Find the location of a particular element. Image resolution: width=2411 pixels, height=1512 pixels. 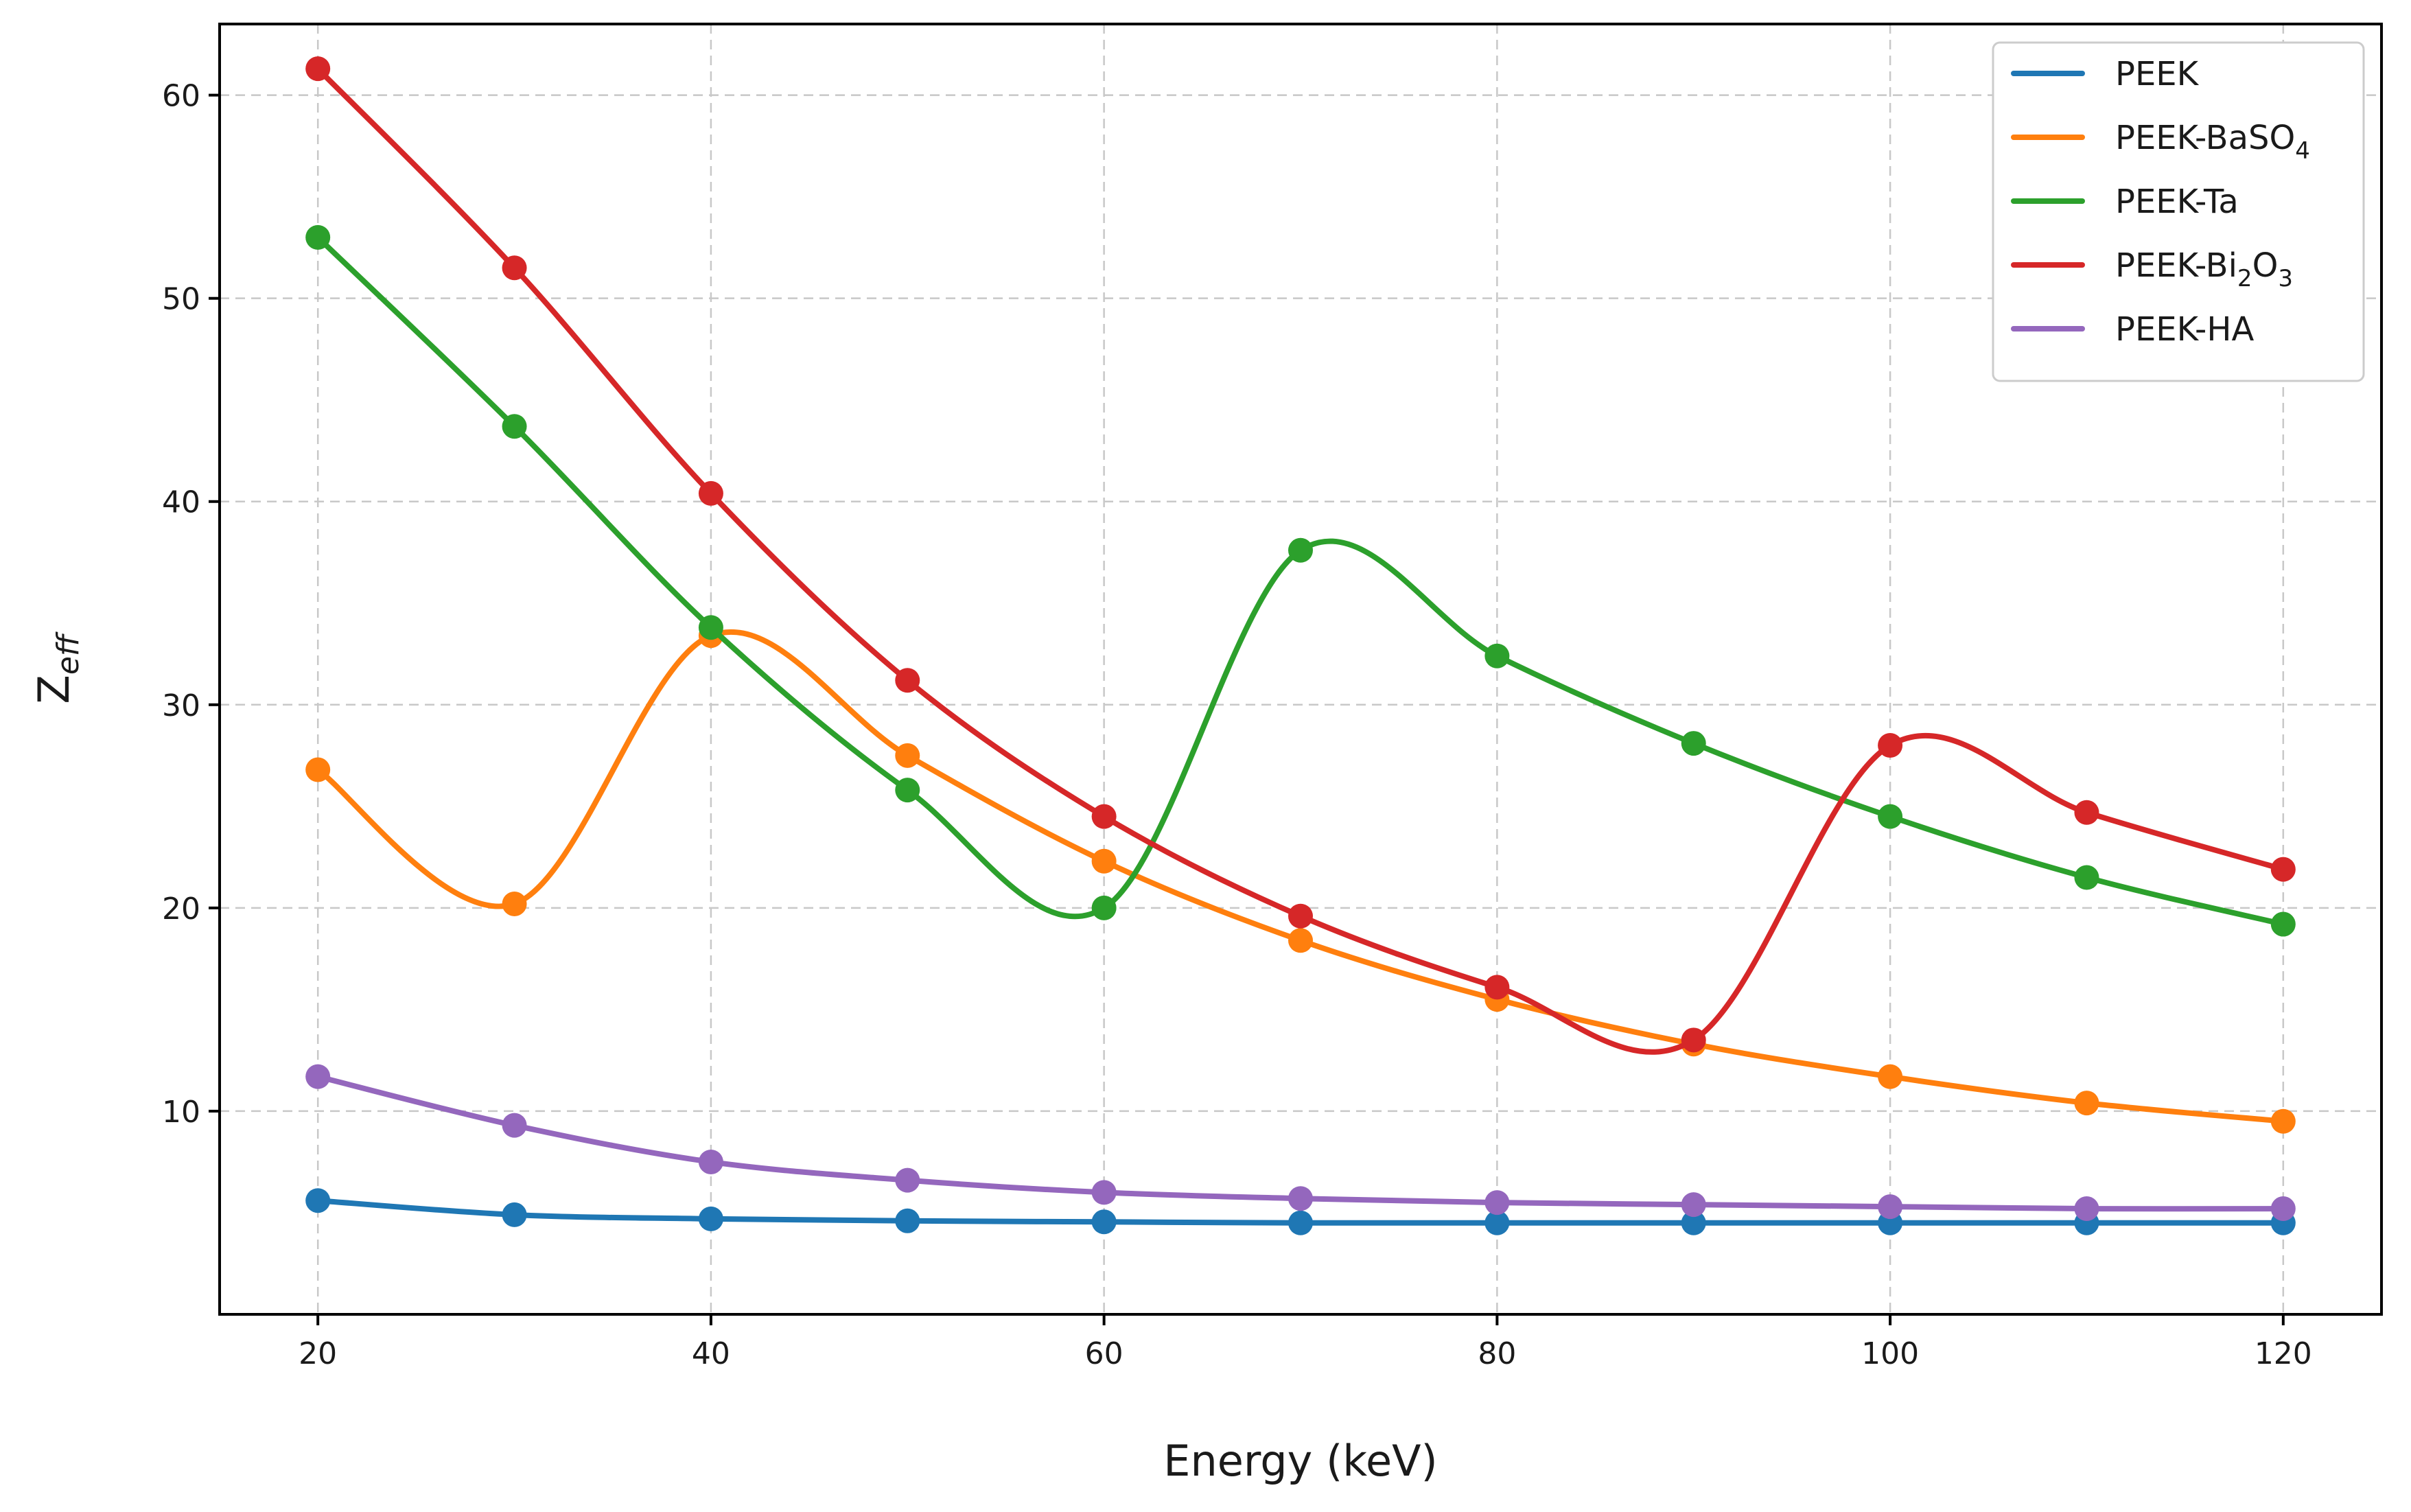

legend-label-subscript: 4 is located at coordinates (2302, 151).